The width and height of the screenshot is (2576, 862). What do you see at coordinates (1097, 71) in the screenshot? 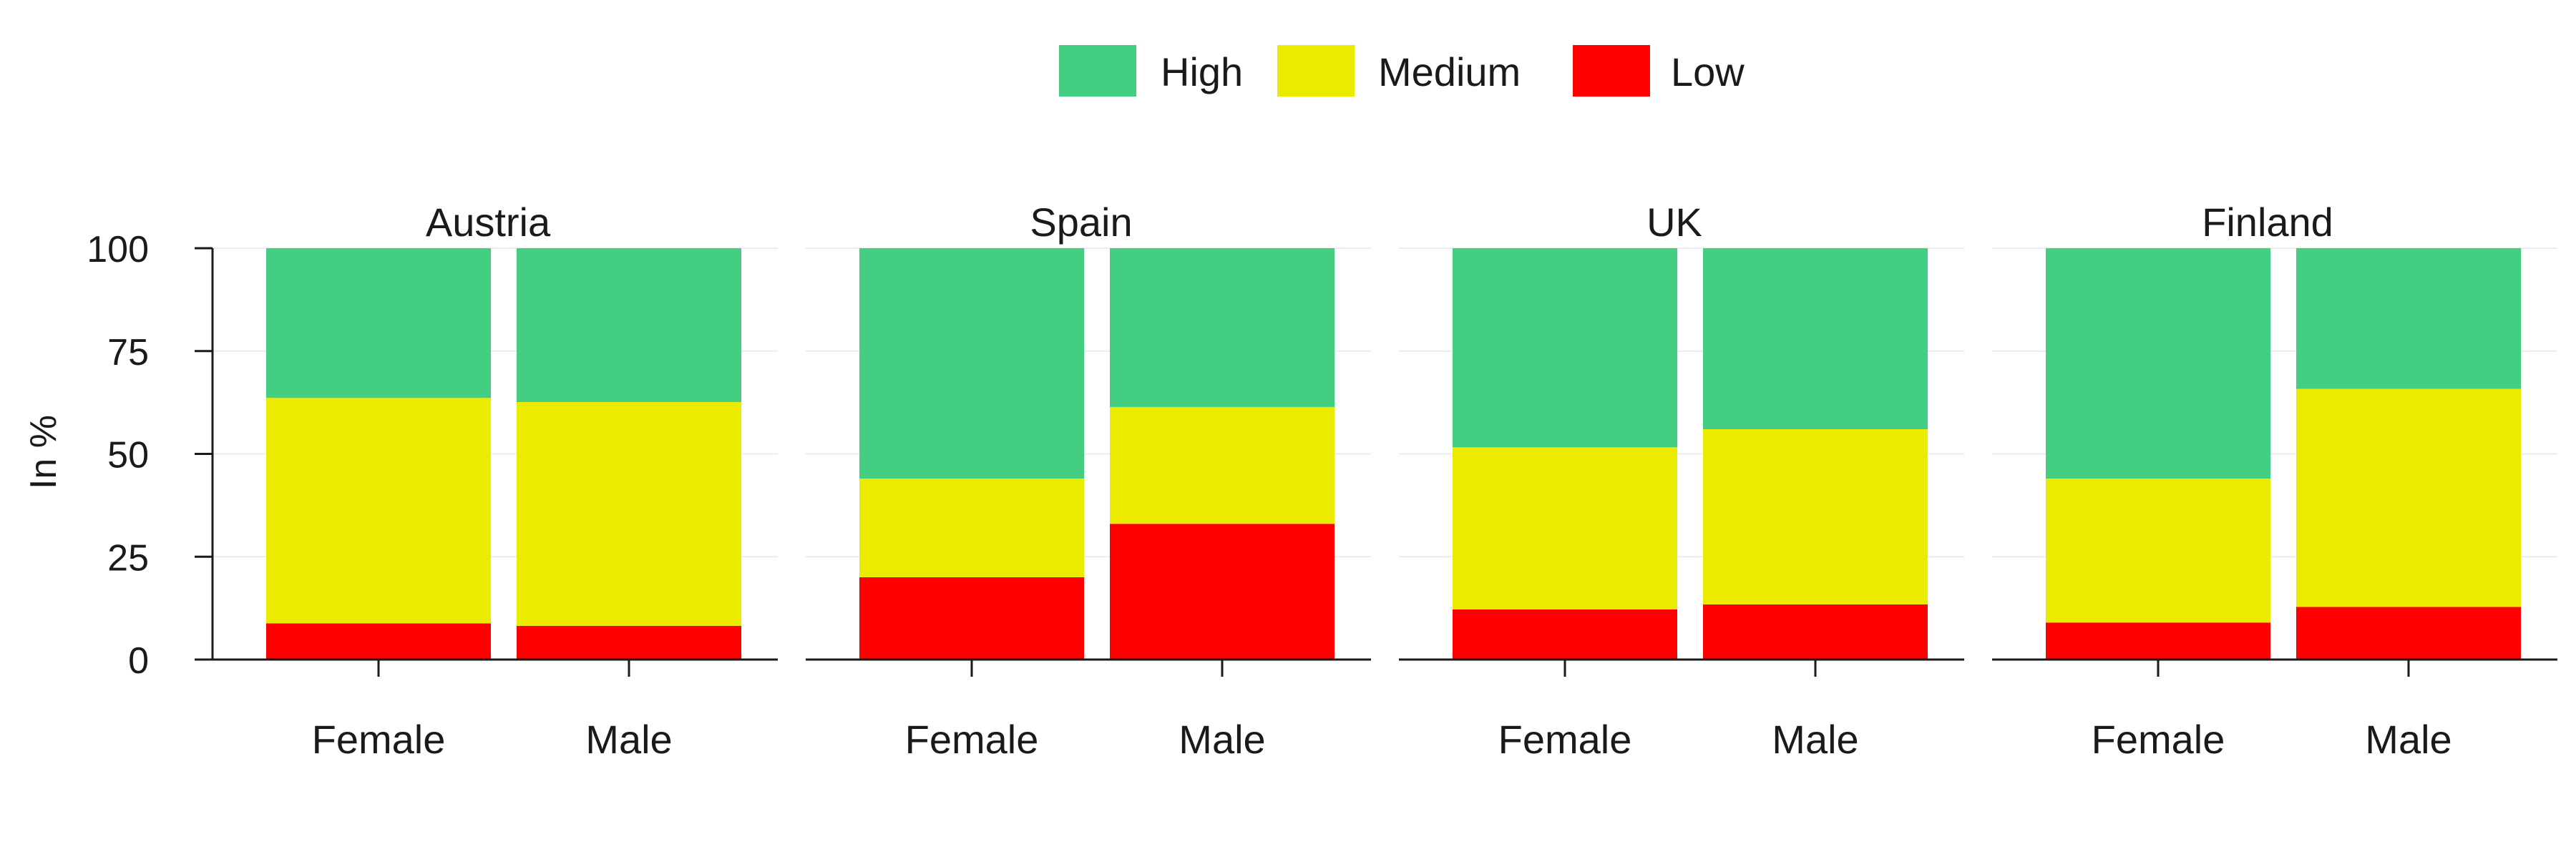
I see `legend-swatch-high` at bounding box center [1097, 71].